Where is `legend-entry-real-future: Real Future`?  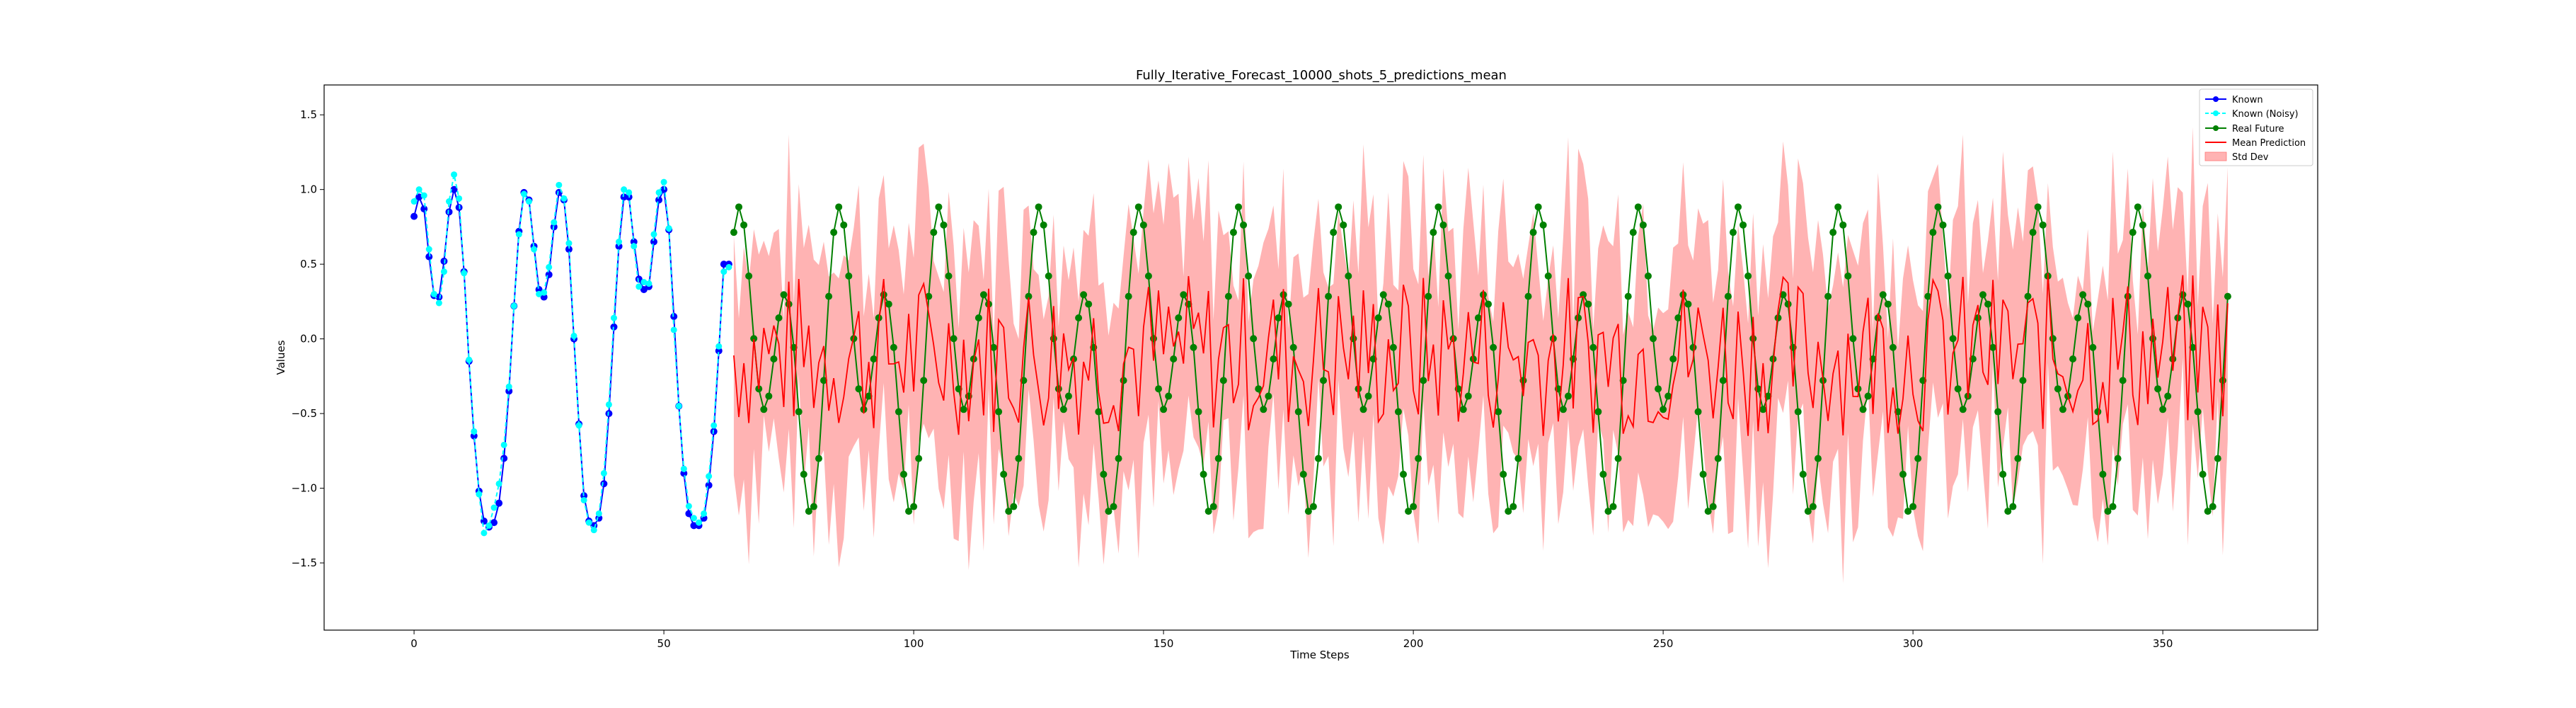
legend-entry-real-future: Real Future is located at coordinates (2245, 129).